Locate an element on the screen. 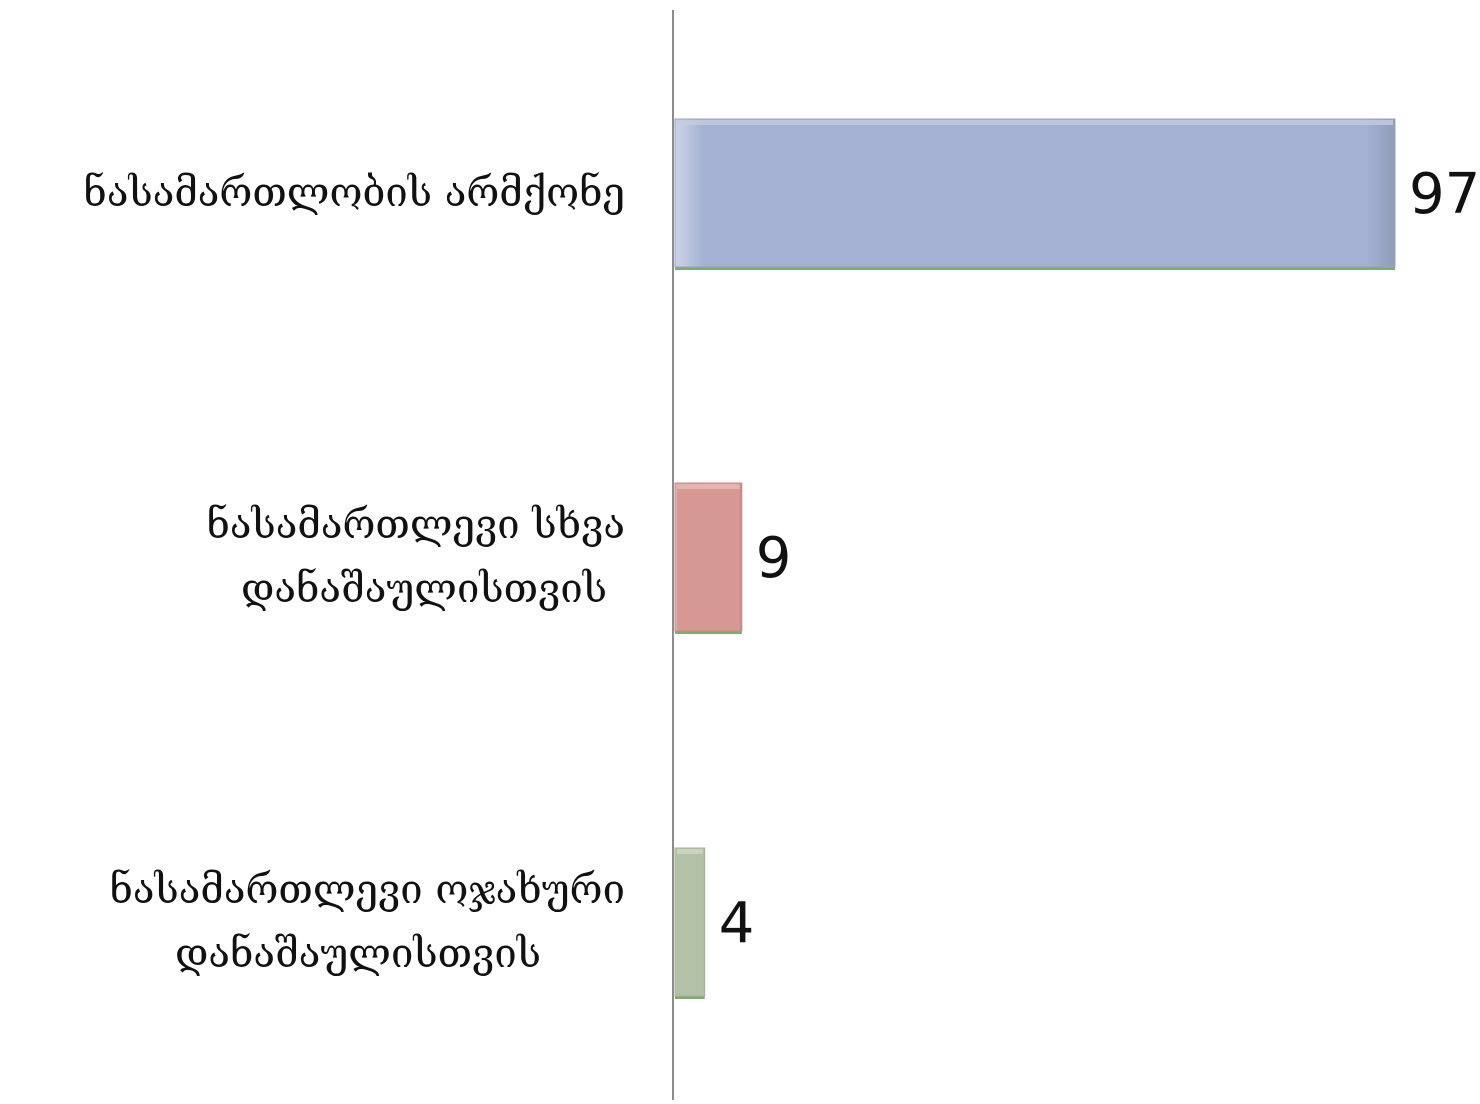  data-label: 9 is located at coordinates (774, 558).